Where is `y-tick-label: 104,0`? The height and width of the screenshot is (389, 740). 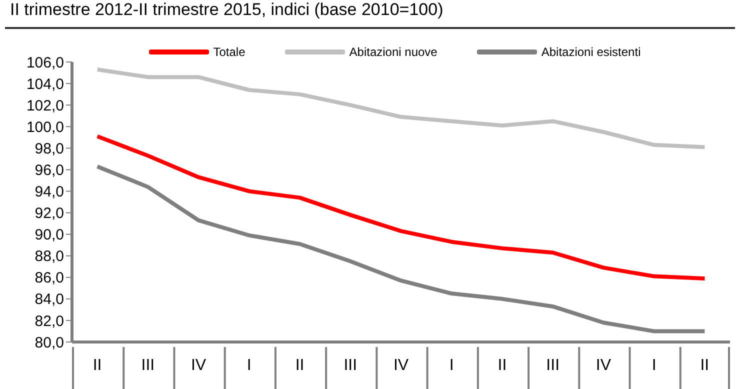
y-tick-label: 104,0 is located at coordinates (45, 84).